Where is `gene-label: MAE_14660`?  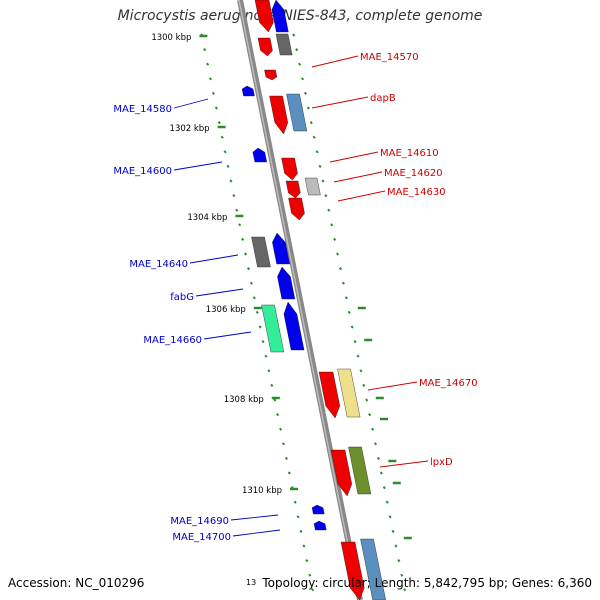 gene-label: MAE_14660 is located at coordinates (172, 340).